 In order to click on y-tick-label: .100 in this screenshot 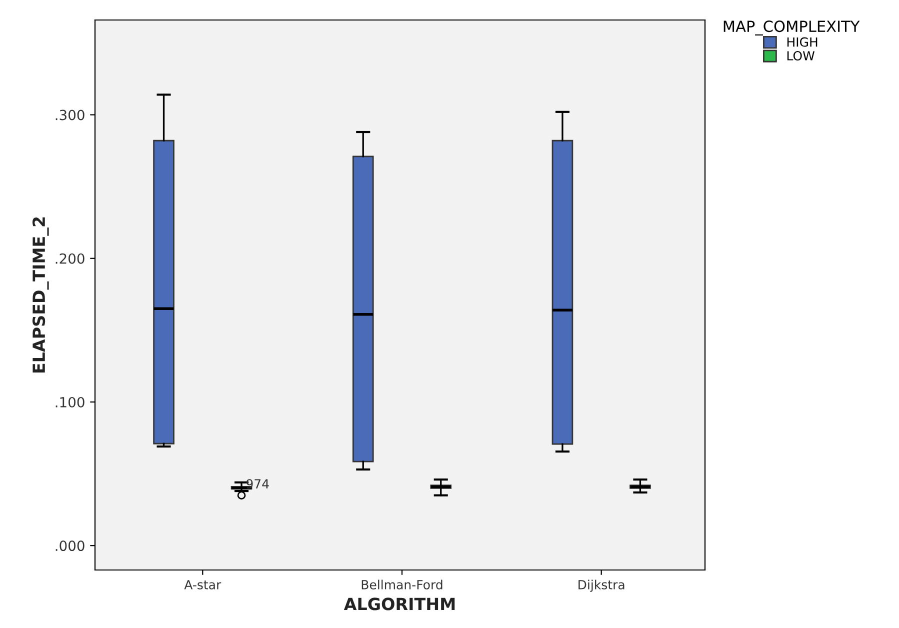, I will do `click(70, 402)`.